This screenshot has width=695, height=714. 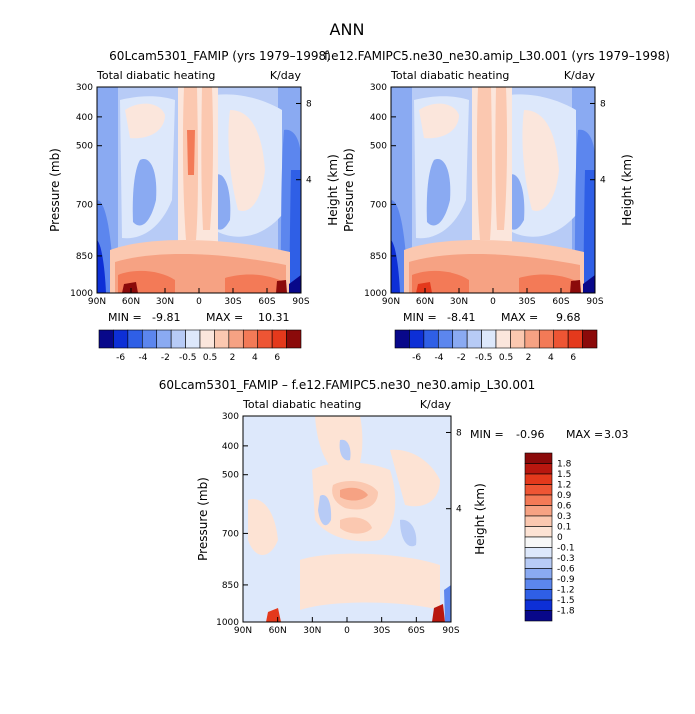 What do you see at coordinates (564, 496) in the screenshot?
I see `colorbar-label: 0.9` at bounding box center [564, 496].